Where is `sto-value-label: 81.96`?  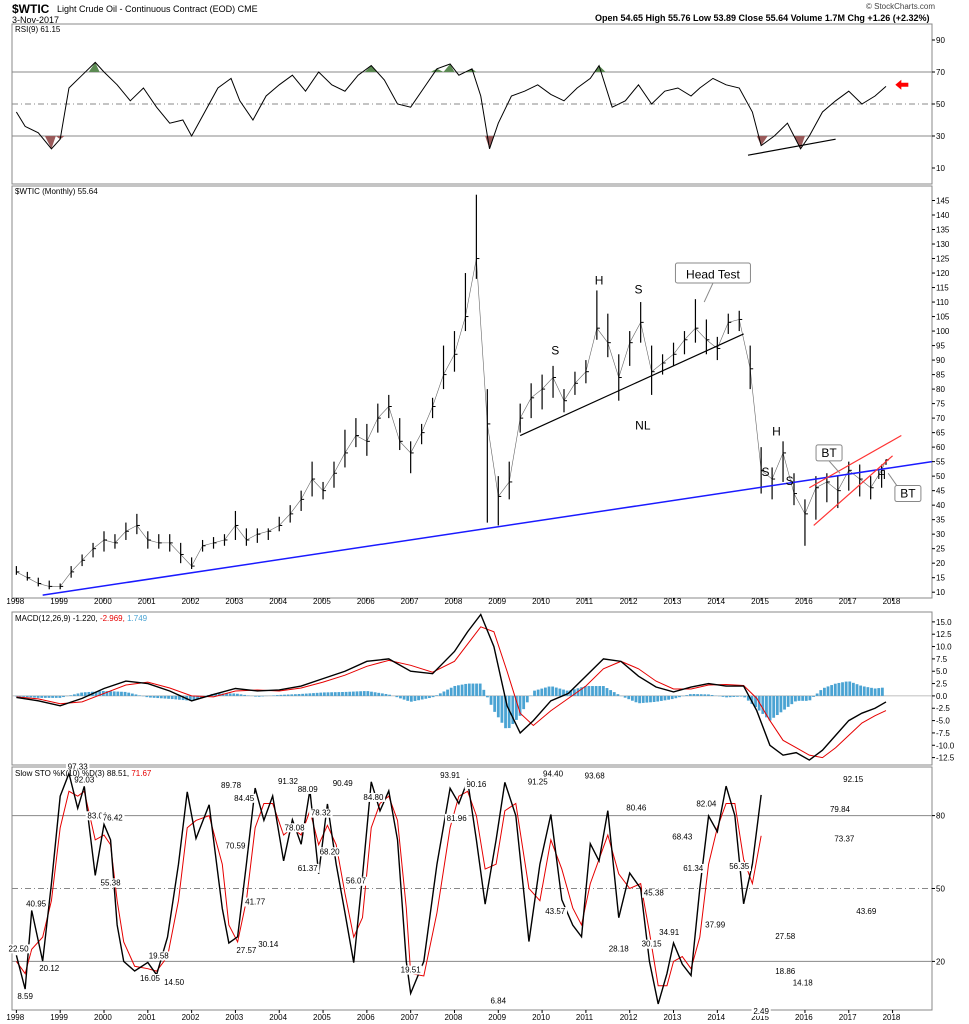
sto-value-label: 81.96 is located at coordinates (457, 818).